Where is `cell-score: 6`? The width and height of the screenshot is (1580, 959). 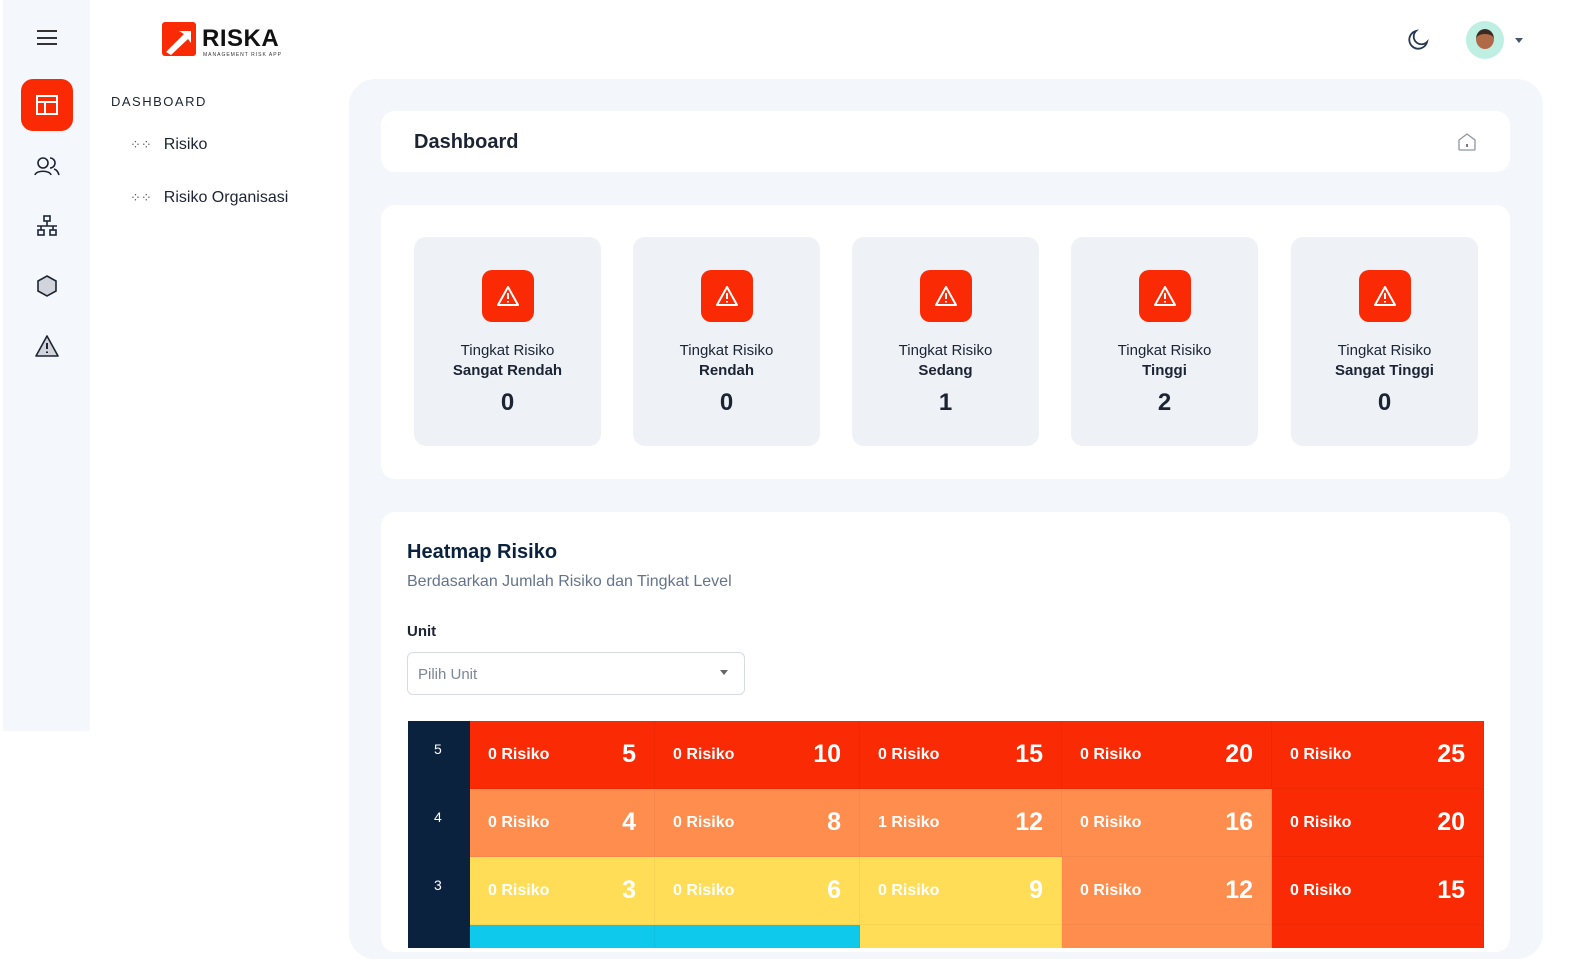 cell-score: 6 is located at coordinates (834, 890).